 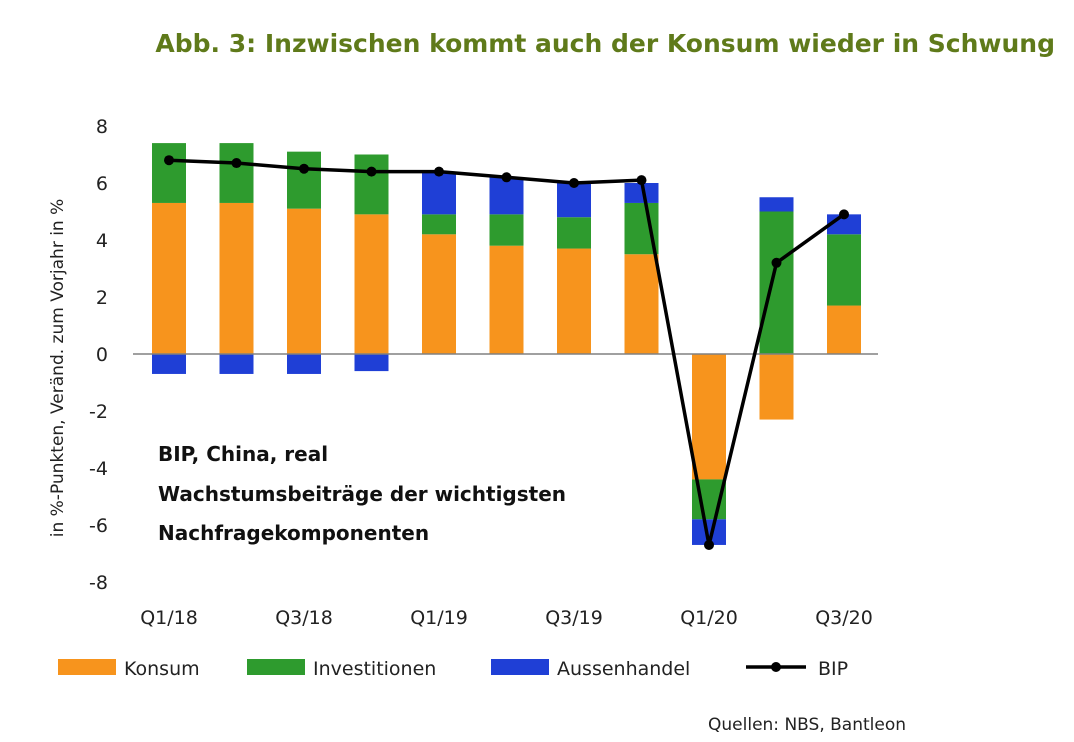 What do you see at coordinates (439, 618) in the screenshot?
I see `x-tick-label: Q1/19` at bounding box center [439, 618].